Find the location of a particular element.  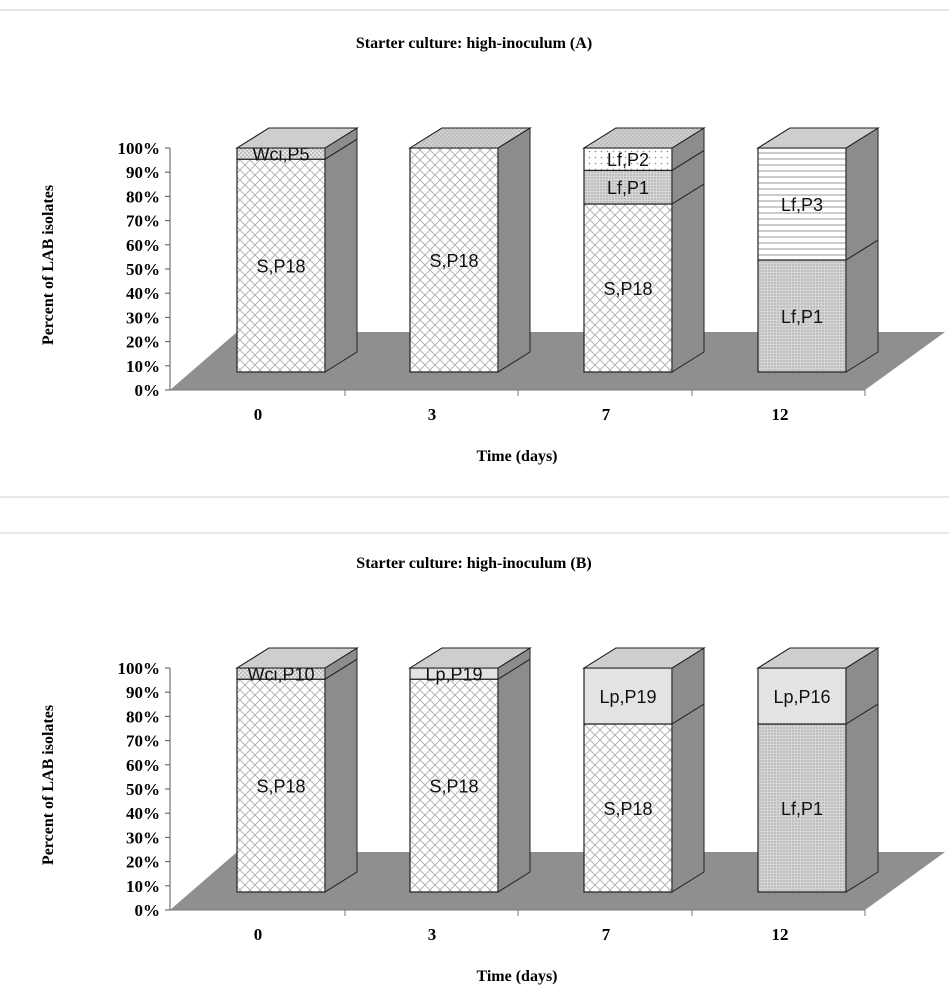

bar-12: Lf,P1 Lp,P16 is located at coordinates (818, 770).